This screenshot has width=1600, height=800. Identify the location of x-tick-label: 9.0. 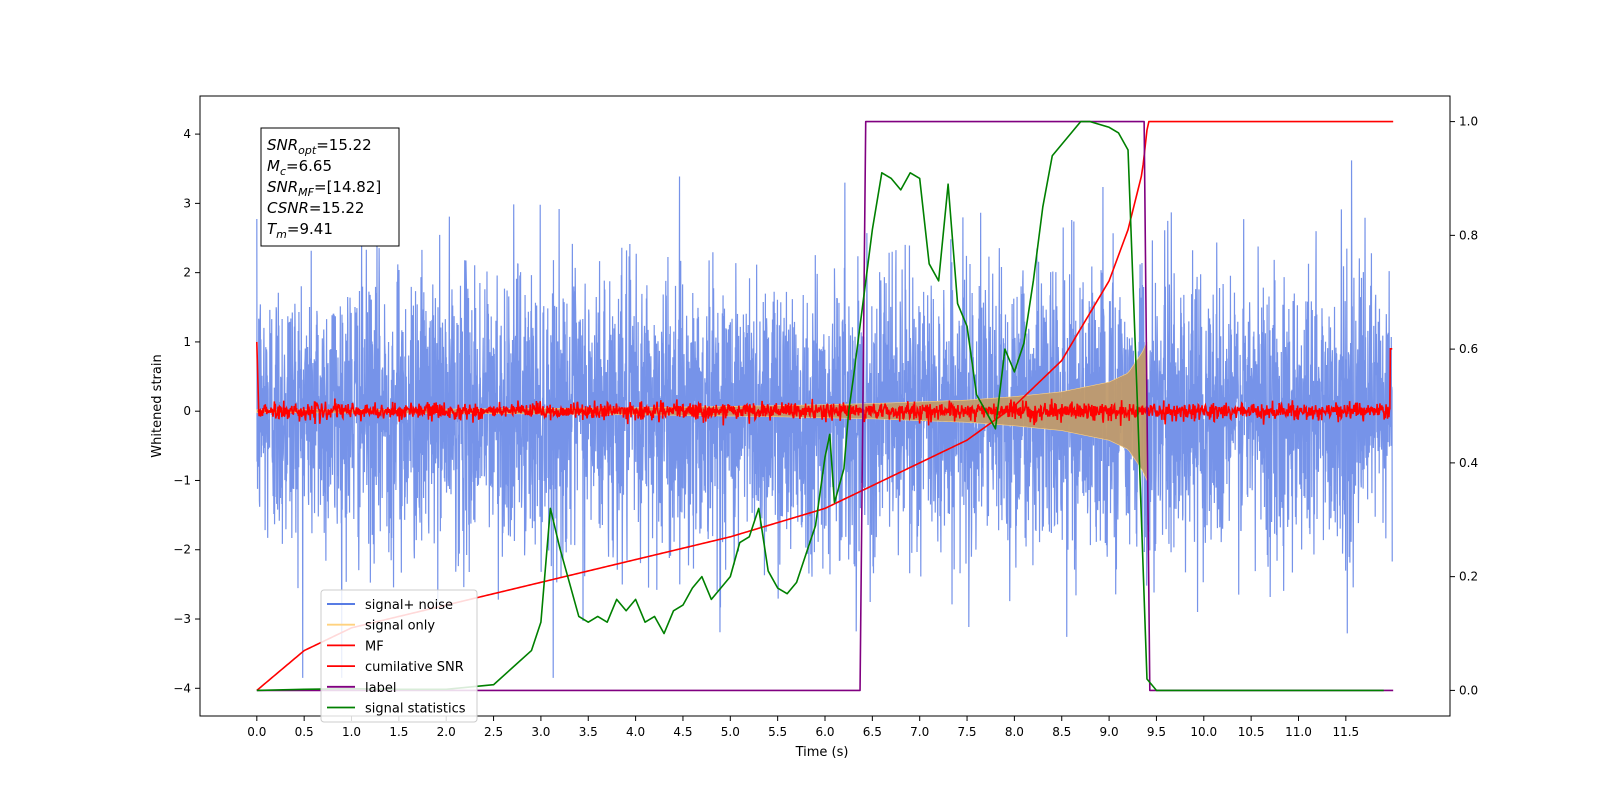
(1109, 732).